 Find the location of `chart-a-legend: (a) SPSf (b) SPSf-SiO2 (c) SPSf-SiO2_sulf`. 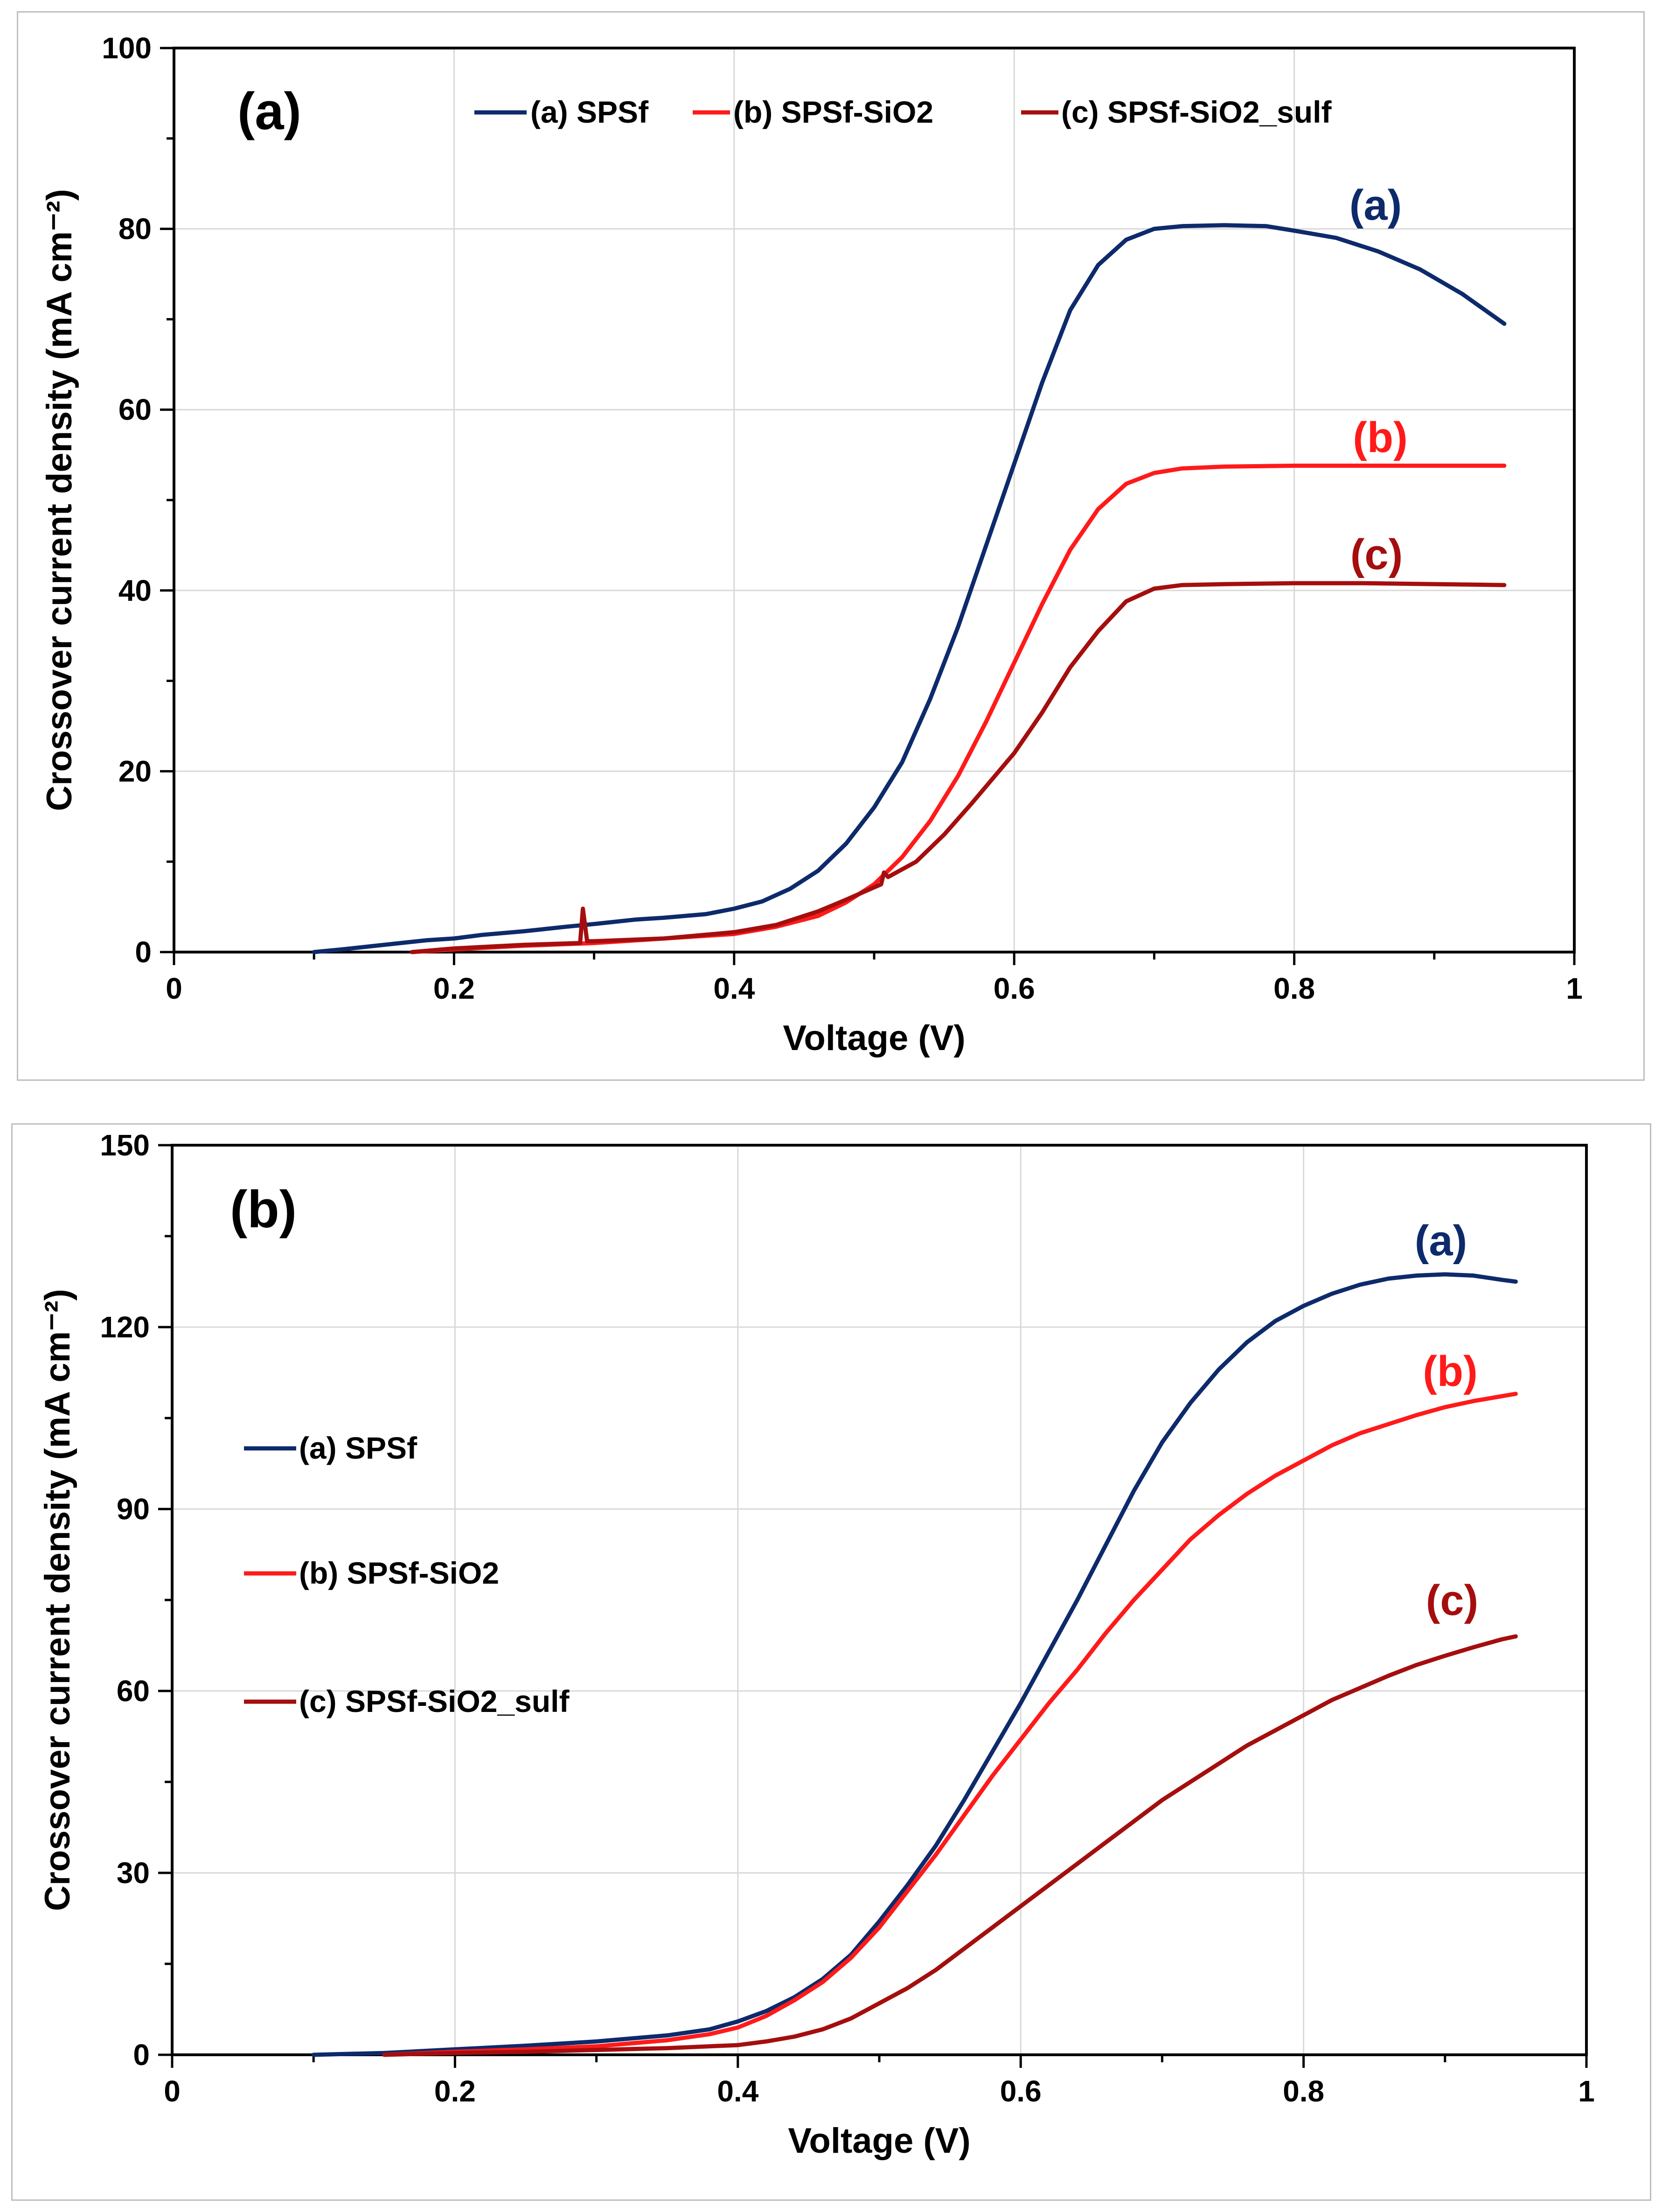

chart-a-legend: (a) SPSf (b) SPSf-SiO2 (c) SPSf-SiO2_sulf is located at coordinates (903, 112).